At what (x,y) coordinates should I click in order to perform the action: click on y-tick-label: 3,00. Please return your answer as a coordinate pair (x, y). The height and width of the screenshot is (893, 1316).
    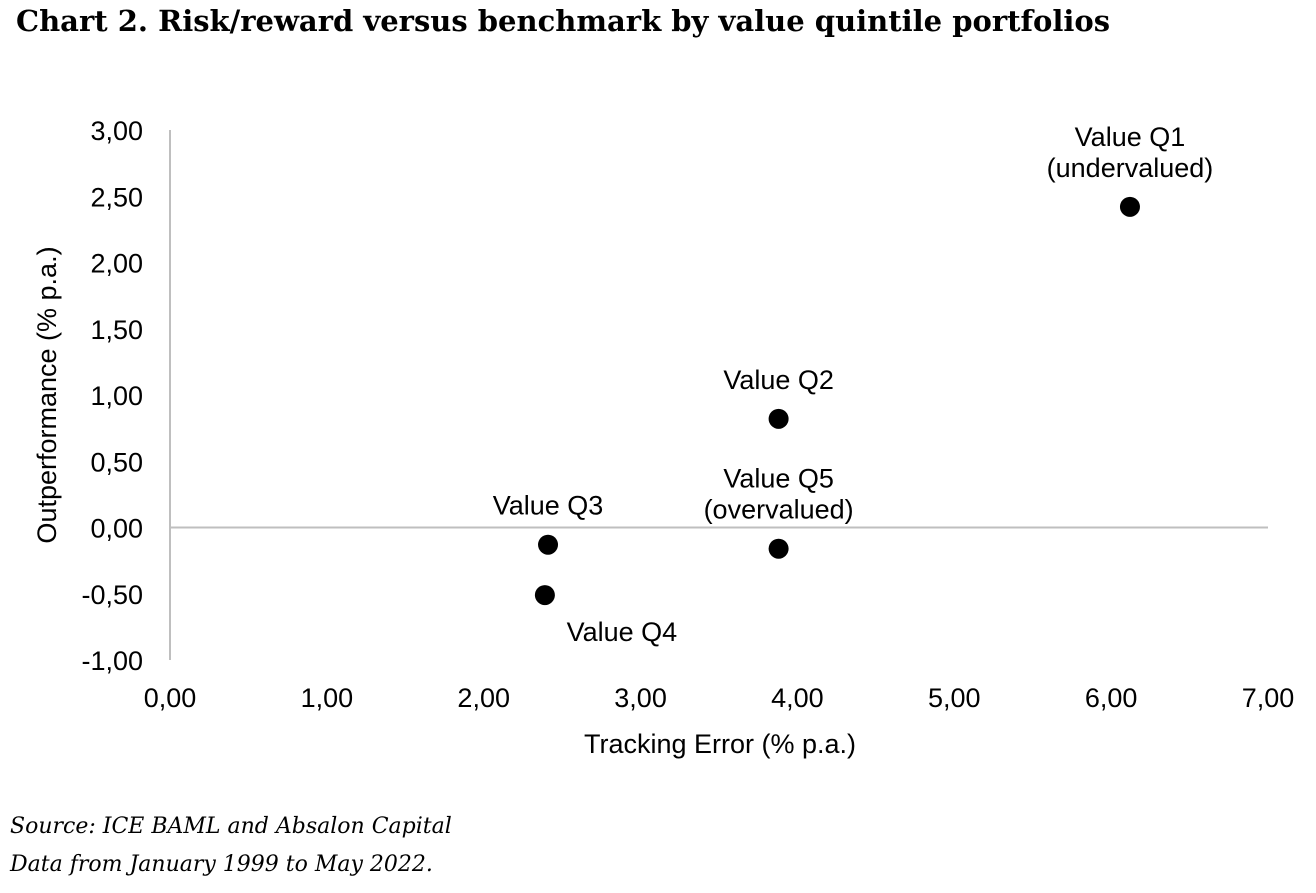
    Looking at the image, I should click on (116, 131).